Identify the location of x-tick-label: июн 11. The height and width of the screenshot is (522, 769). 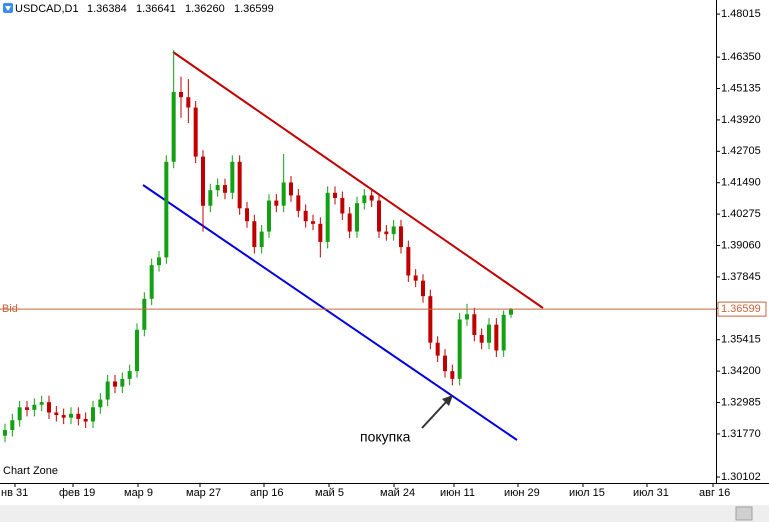
(457, 493).